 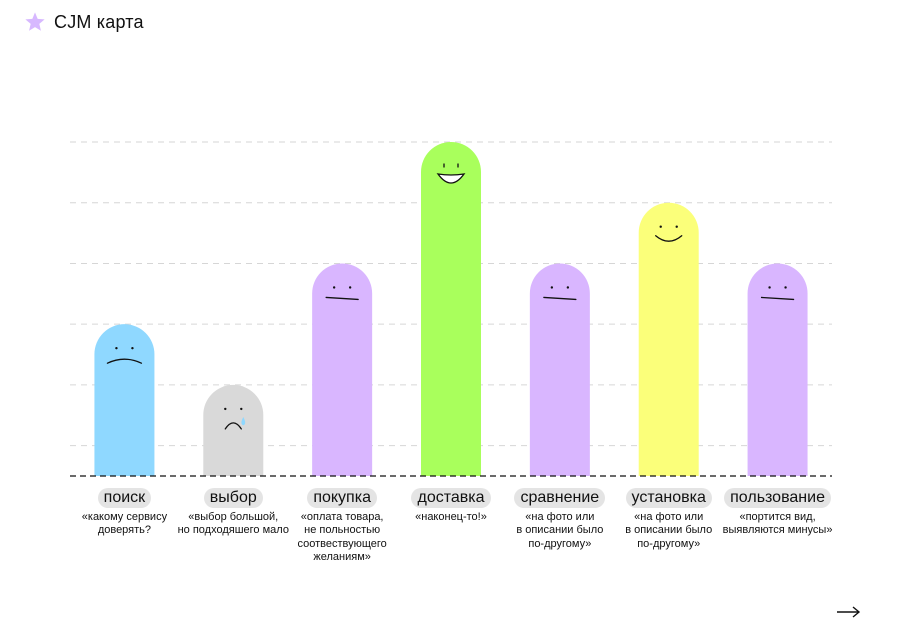 I want to click on header: CJM карта, so click(x=84, y=22).